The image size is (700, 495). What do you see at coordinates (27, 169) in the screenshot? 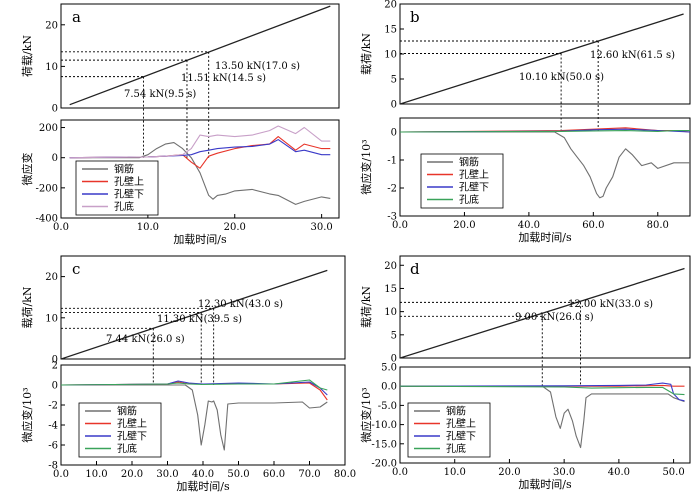
I see `y-axis-label: 微应变` at bounding box center [27, 169].